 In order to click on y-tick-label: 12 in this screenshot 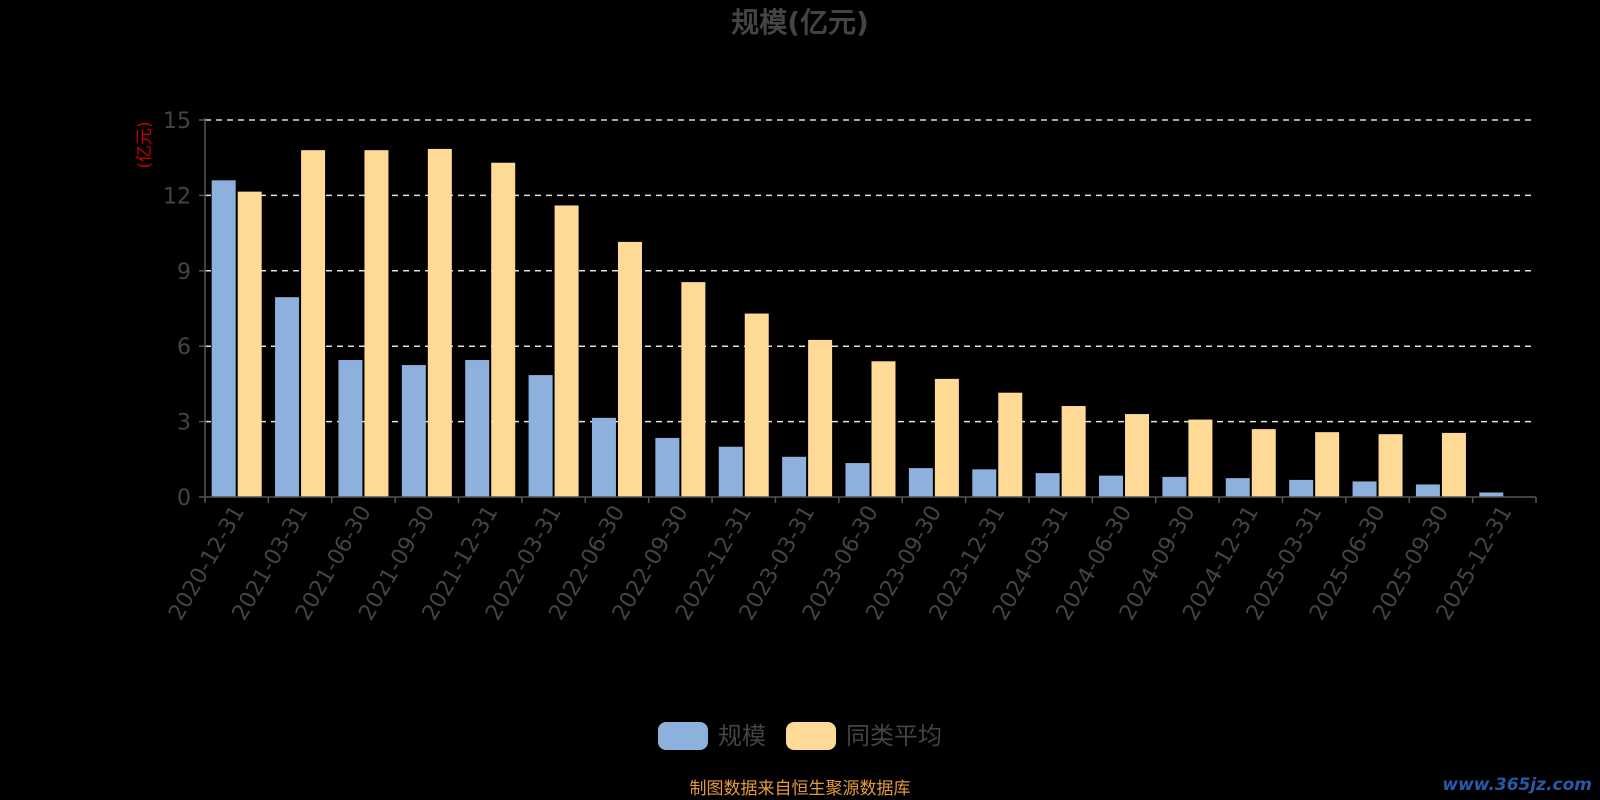, I will do `click(177, 196)`.